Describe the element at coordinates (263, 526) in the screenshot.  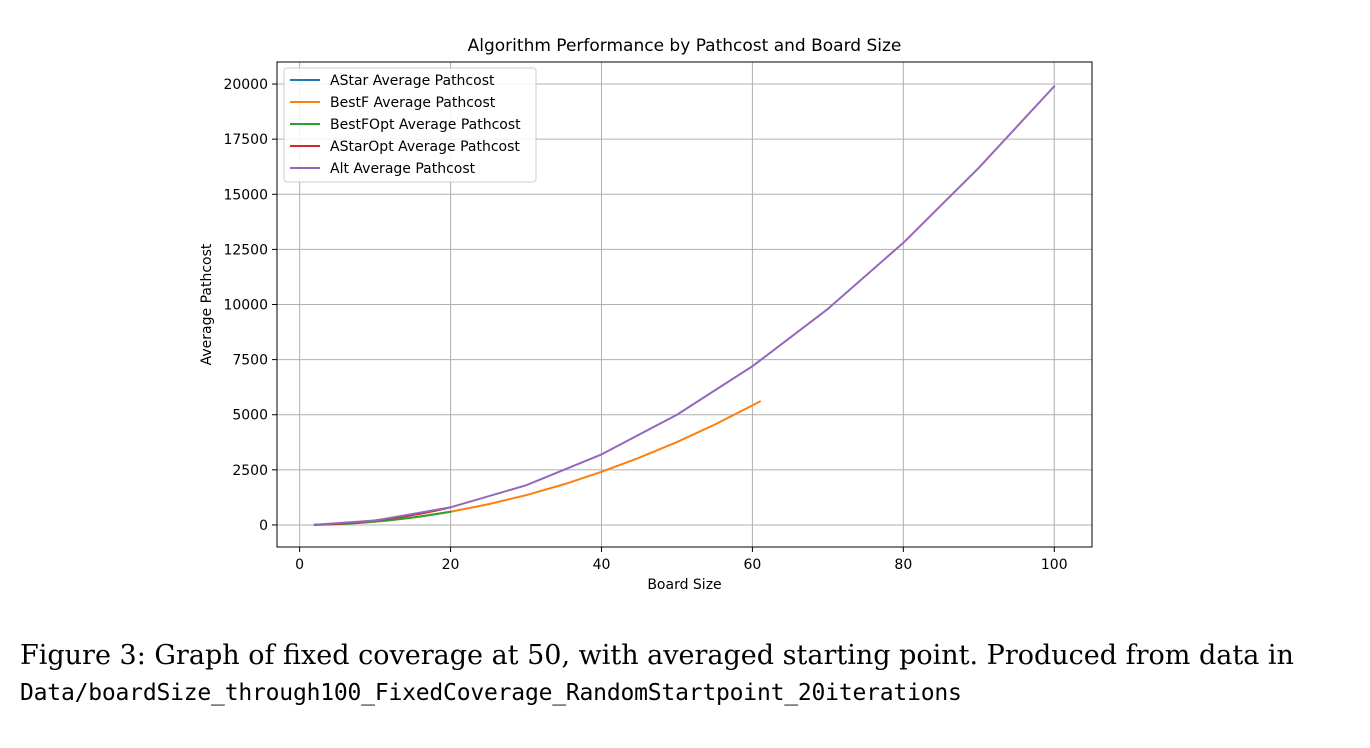
I see `y-tick-label: 0` at that location.